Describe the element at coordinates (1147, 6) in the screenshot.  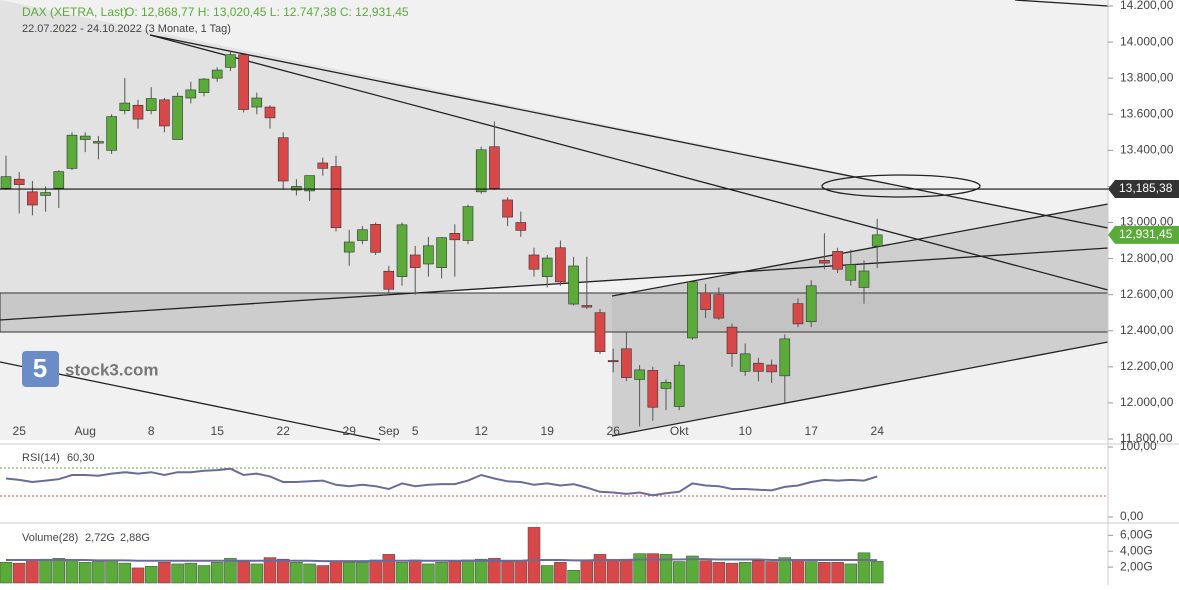
I see `y-tick-label: 14.200,00` at that location.